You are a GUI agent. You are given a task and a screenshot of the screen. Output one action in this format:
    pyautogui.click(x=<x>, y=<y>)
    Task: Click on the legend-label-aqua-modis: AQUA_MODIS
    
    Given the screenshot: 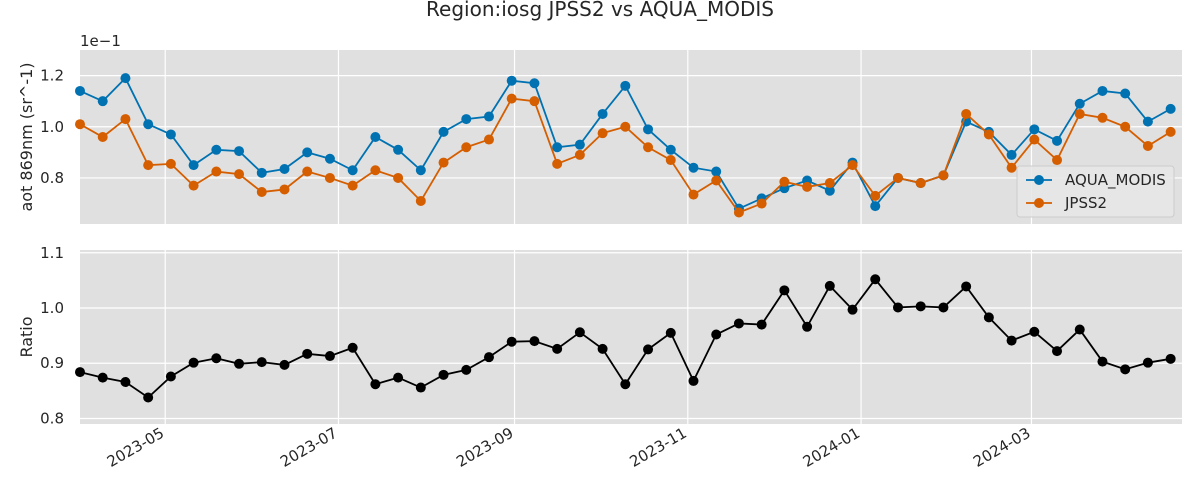 What is the action you would take?
    pyautogui.click(x=1115, y=180)
    